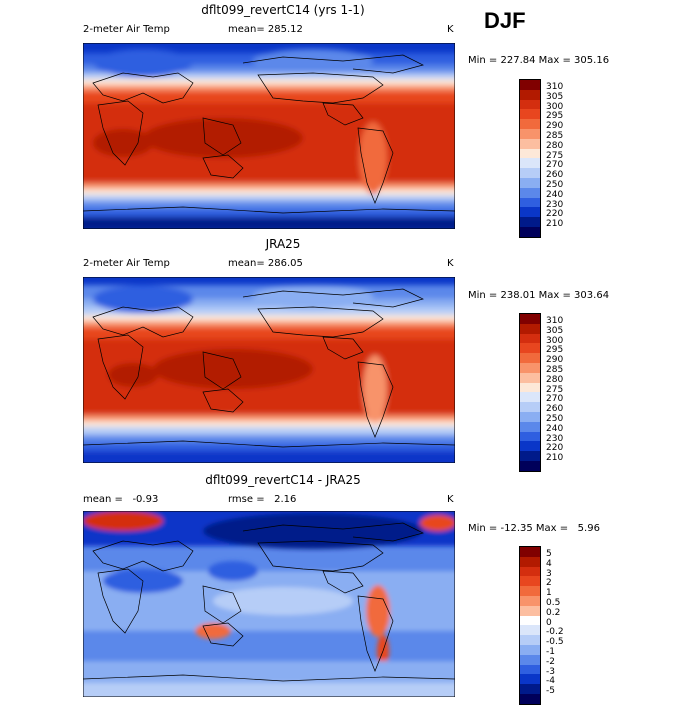 The width and height of the screenshot is (700, 705). Describe the element at coordinates (269, 604) in the screenshot. I see `panel-3-map` at that location.